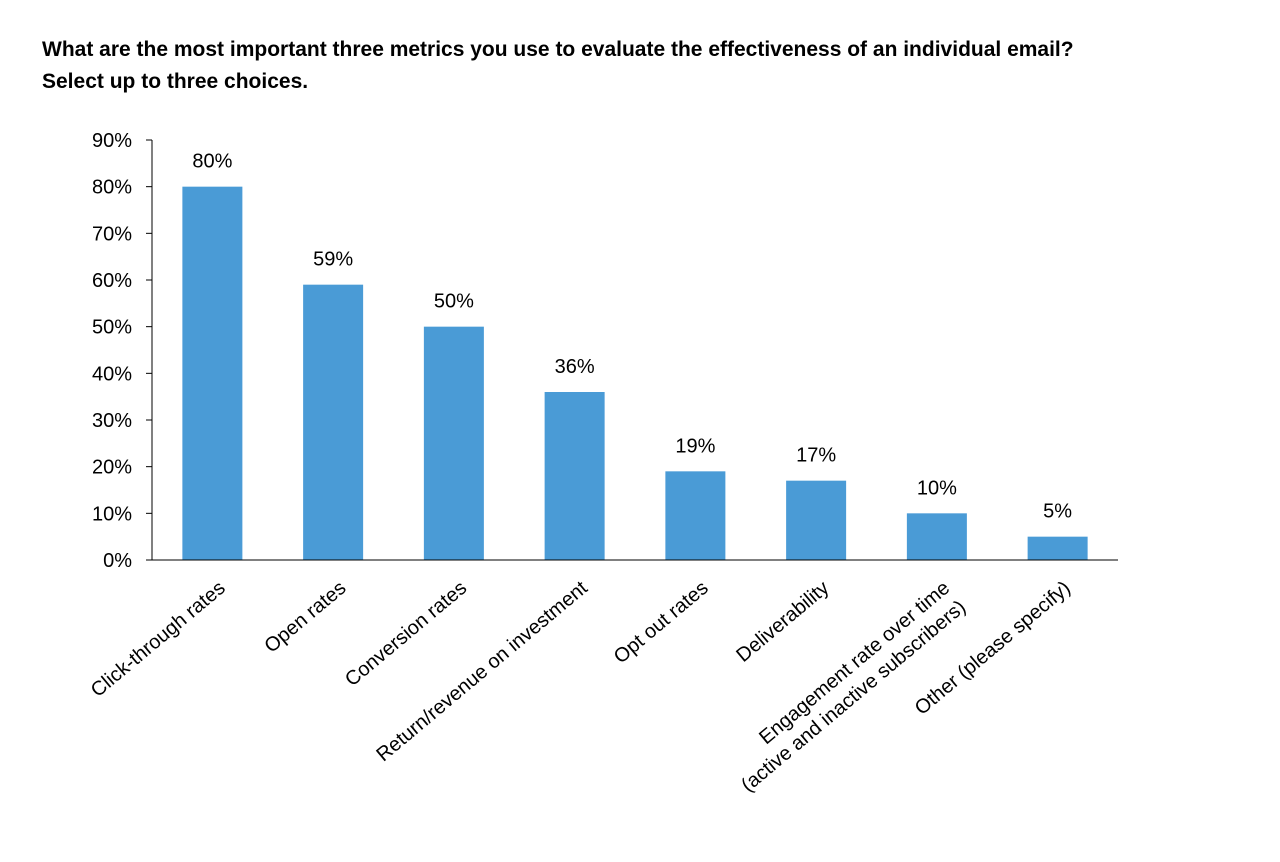 The height and width of the screenshot is (862, 1280). What do you see at coordinates (305, 617) in the screenshot?
I see `x-category-label: Open rates` at bounding box center [305, 617].